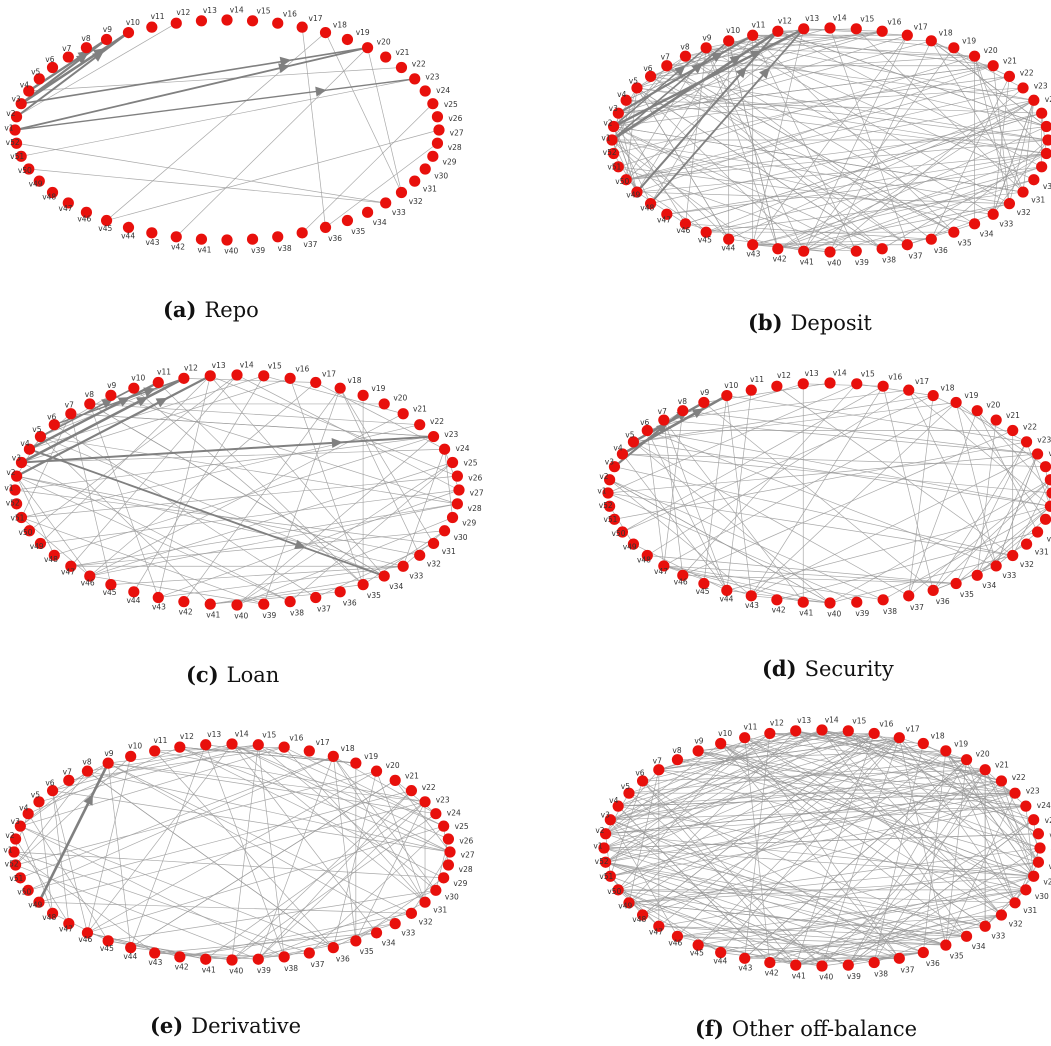 This screenshot has height=1046, width=1051. What do you see at coordinates (209, 969) in the screenshot?
I see `node-label-v41: v41` at bounding box center [209, 969].